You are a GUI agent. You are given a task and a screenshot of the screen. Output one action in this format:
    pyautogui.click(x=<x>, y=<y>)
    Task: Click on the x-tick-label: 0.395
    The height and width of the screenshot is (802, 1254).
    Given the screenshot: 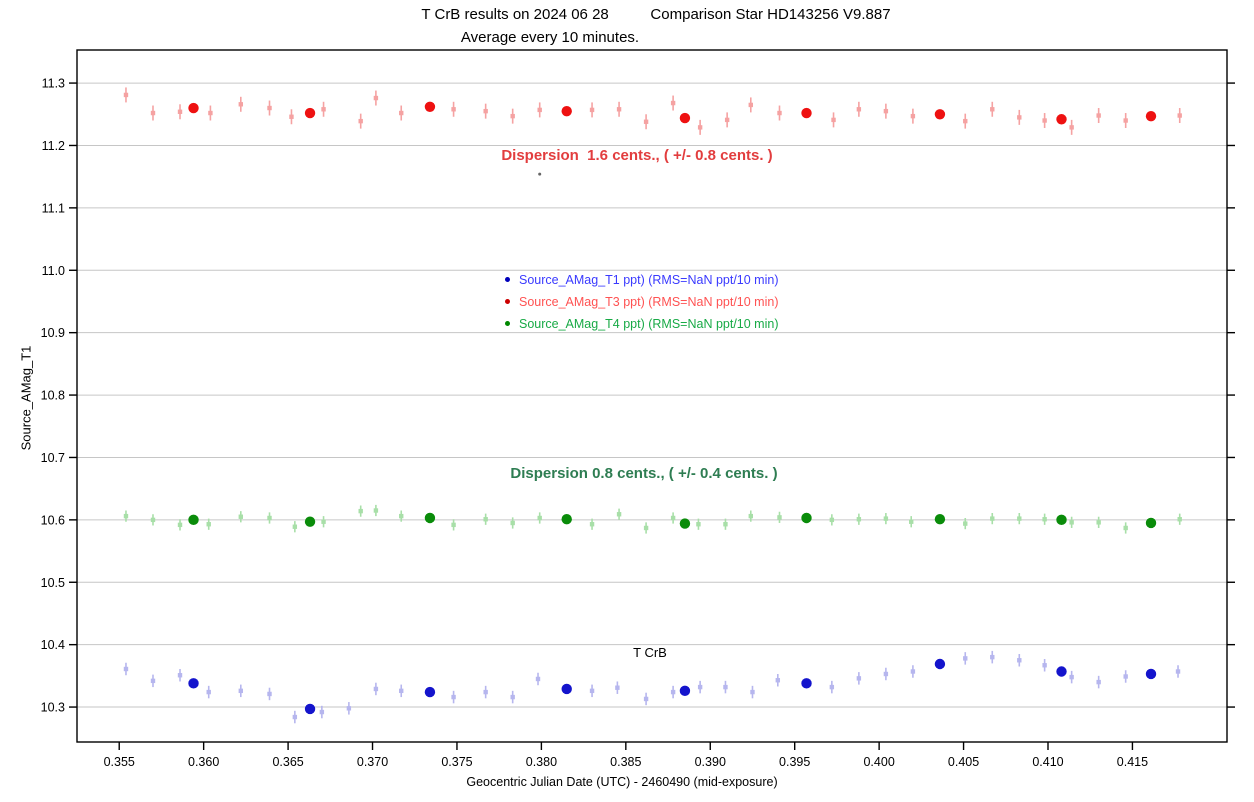 What is the action you would take?
    pyautogui.click(x=794, y=762)
    